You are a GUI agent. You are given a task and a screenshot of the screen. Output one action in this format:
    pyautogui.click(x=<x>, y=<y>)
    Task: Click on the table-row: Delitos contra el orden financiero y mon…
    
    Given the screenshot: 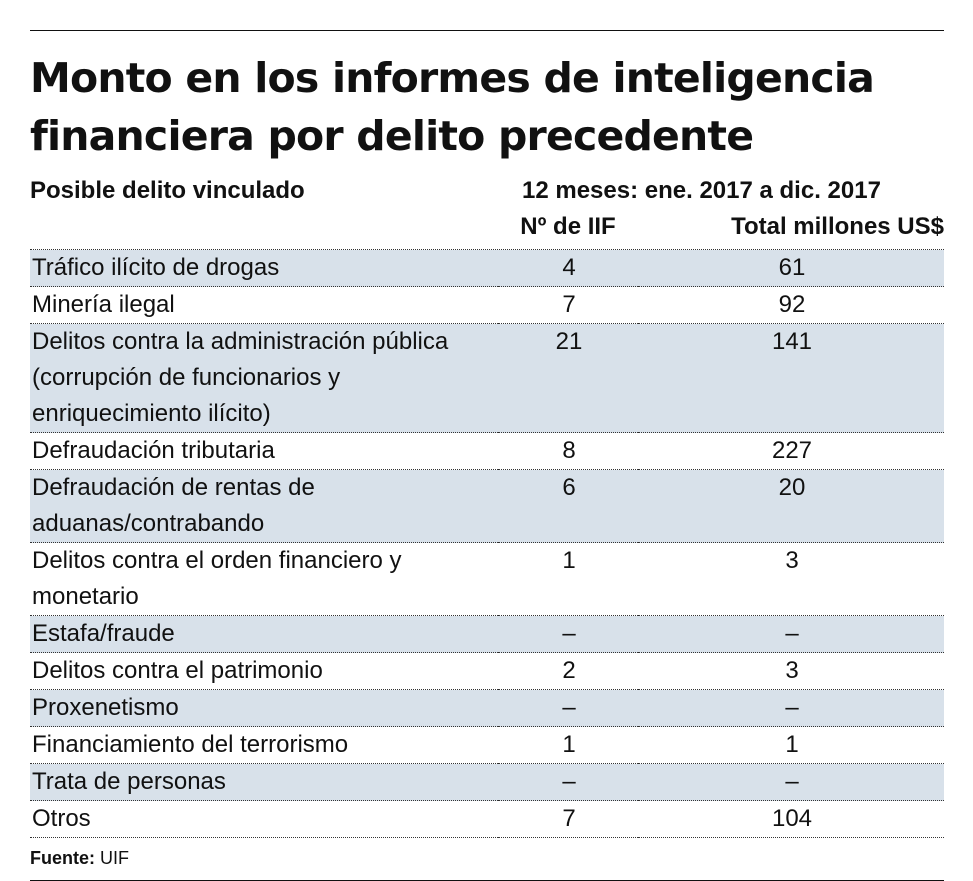 What is the action you would take?
    pyautogui.click(x=487, y=579)
    